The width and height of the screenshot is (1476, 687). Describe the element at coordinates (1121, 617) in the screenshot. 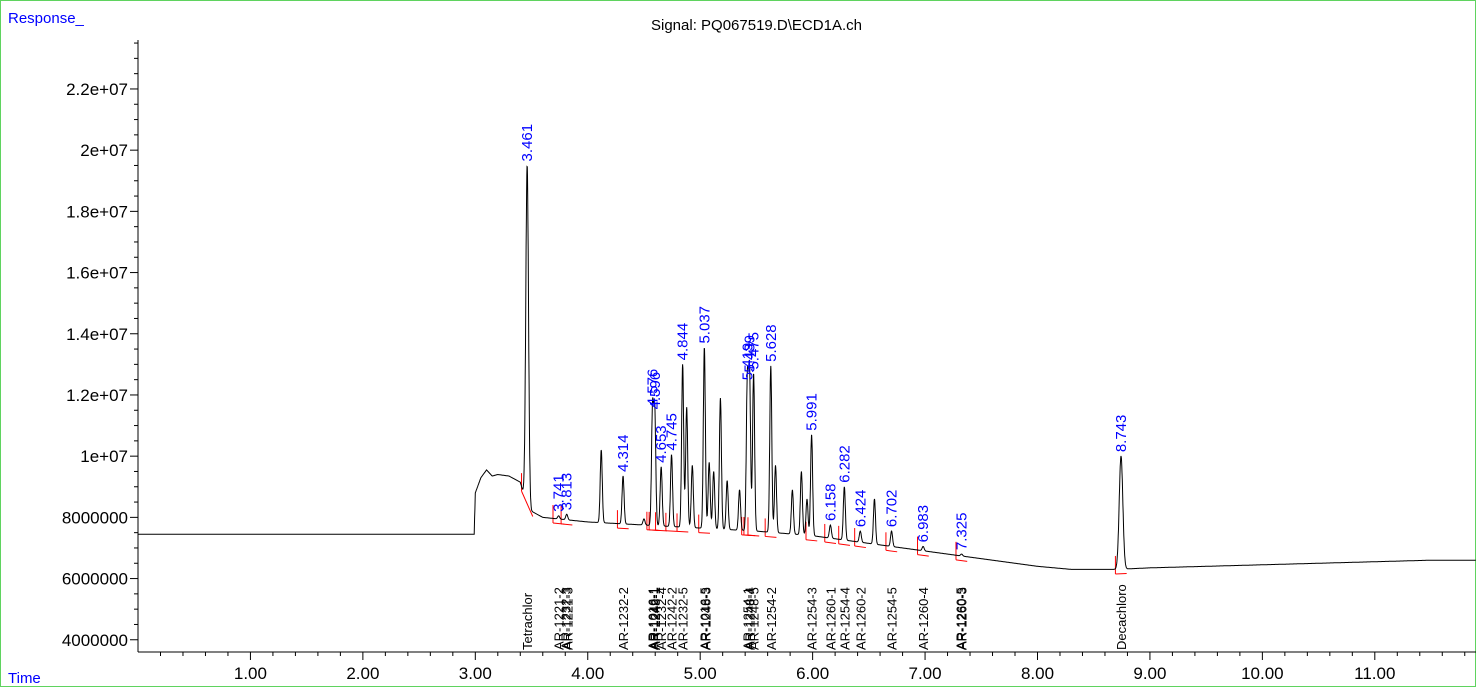

I see `compound-label: Decachloro` at that location.